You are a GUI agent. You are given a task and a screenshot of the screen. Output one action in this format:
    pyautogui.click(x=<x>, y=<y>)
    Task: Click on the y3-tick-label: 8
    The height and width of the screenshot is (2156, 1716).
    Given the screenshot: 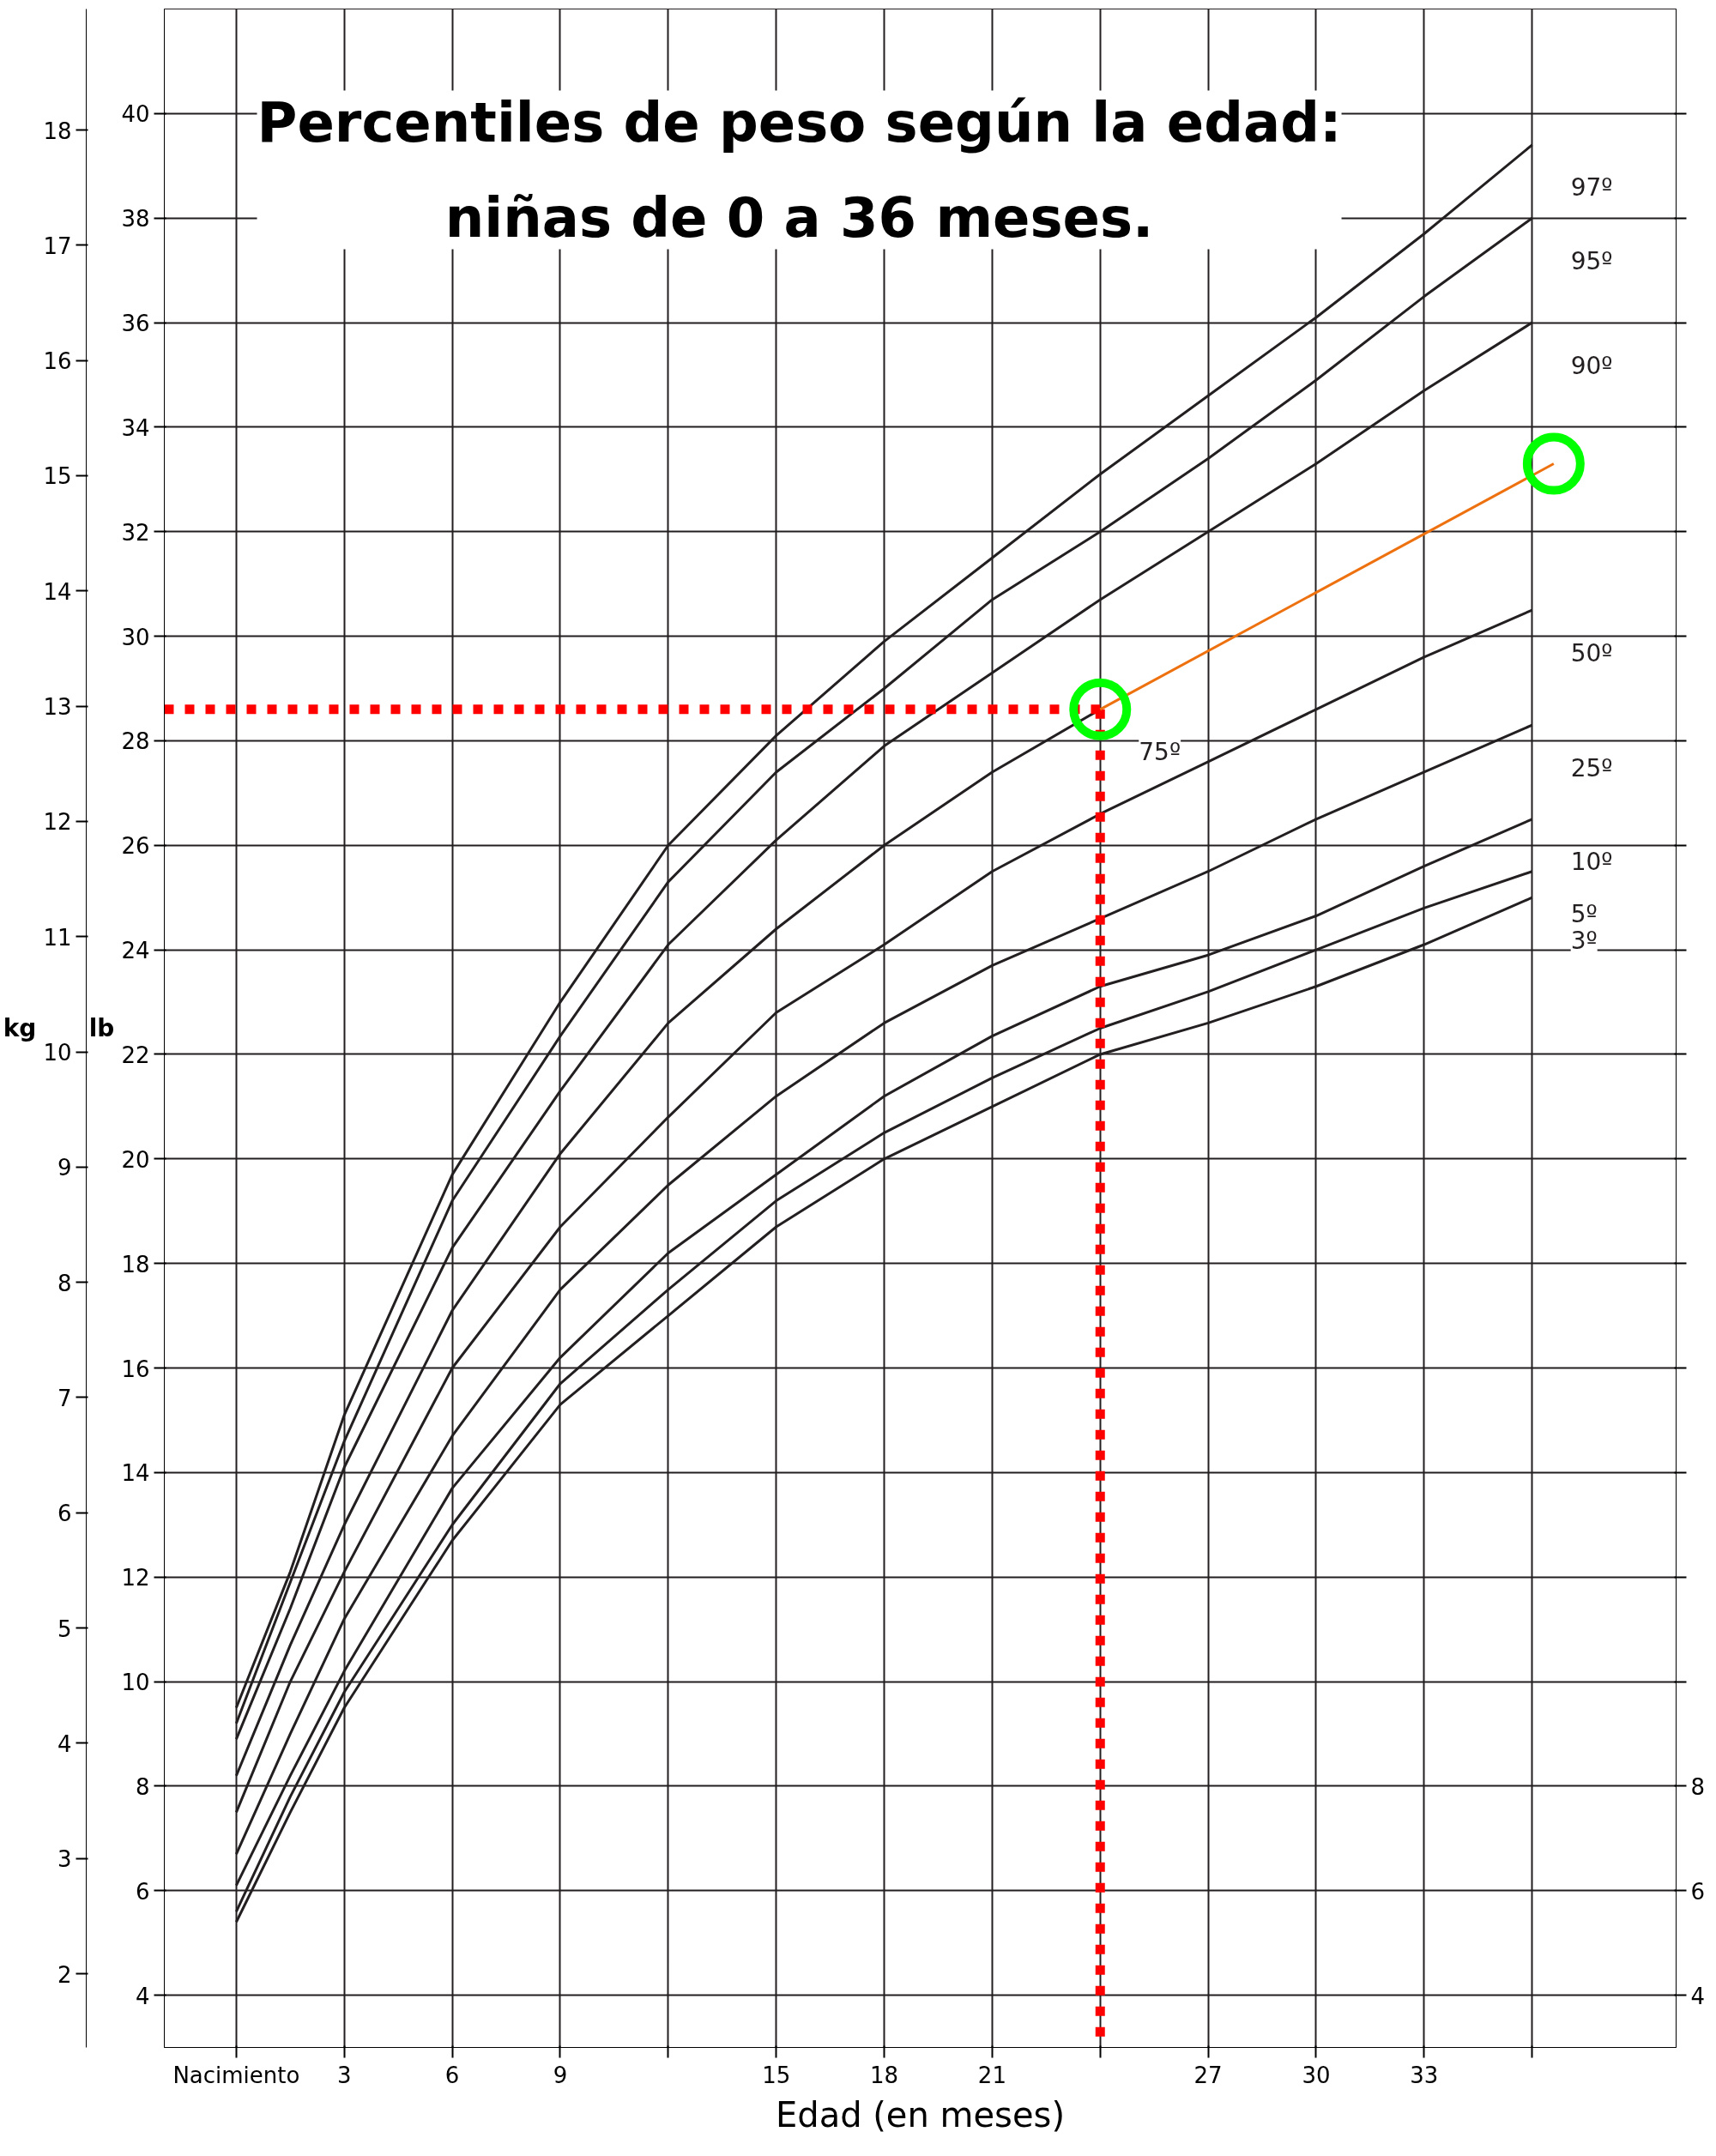 What is the action you would take?
    pyautogui.click(x=1698, y=1786)
    